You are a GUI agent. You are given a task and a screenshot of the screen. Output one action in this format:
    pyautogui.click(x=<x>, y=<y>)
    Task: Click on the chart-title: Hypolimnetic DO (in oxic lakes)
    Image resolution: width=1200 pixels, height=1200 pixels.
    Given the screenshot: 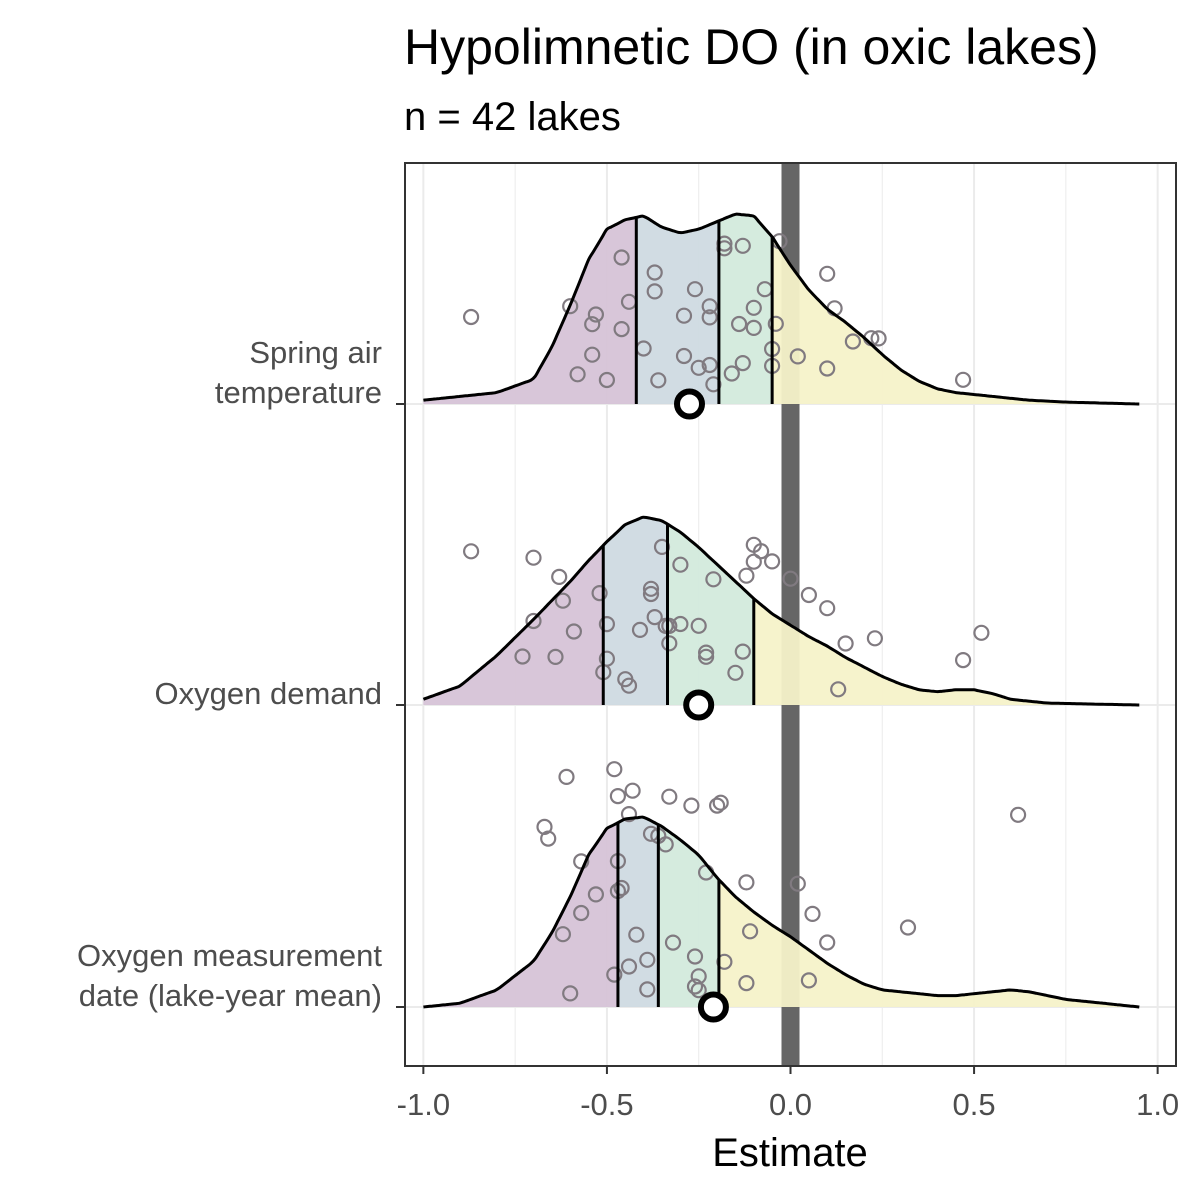 What is the action you would take?
    pyautogui.click(x=751, y=47)
    